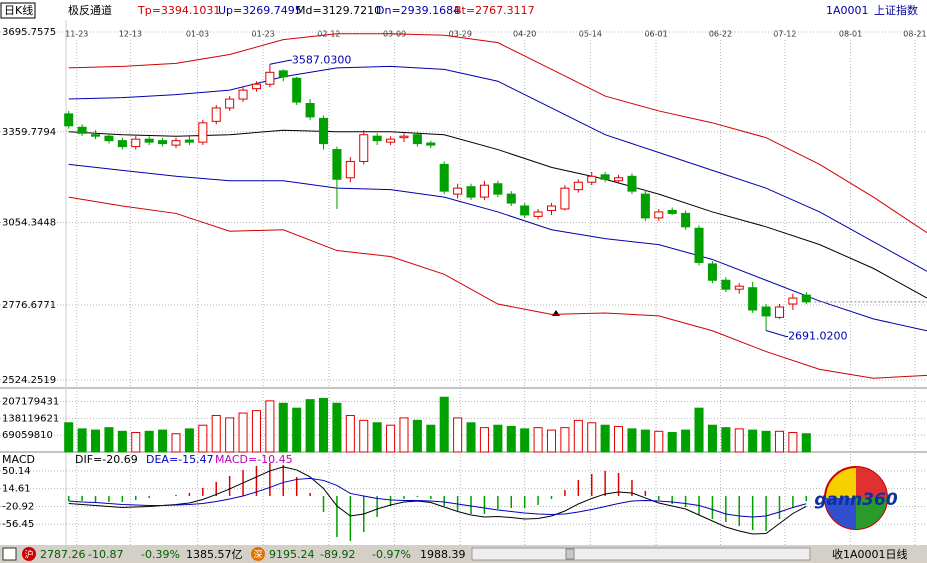 Image resolution: width=927 pixels, height=563 pixels. What do you see at coordinates (322, 59) in the screenshot?
I see `annotation: 3587.0300` at bounding box center [322, 59].